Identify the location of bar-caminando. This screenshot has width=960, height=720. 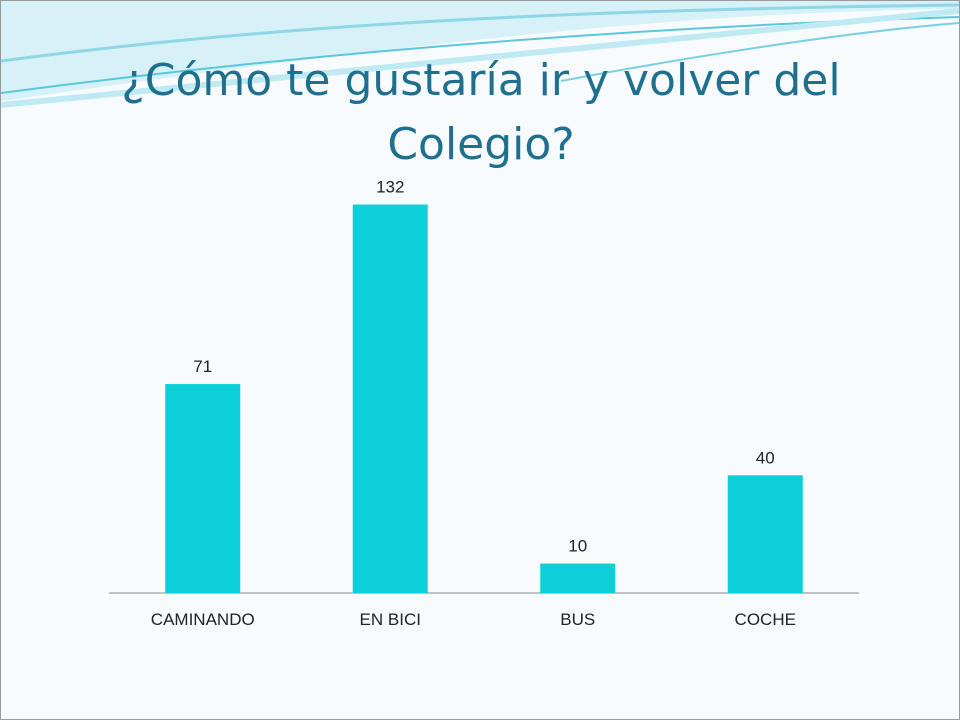
(203, 488).